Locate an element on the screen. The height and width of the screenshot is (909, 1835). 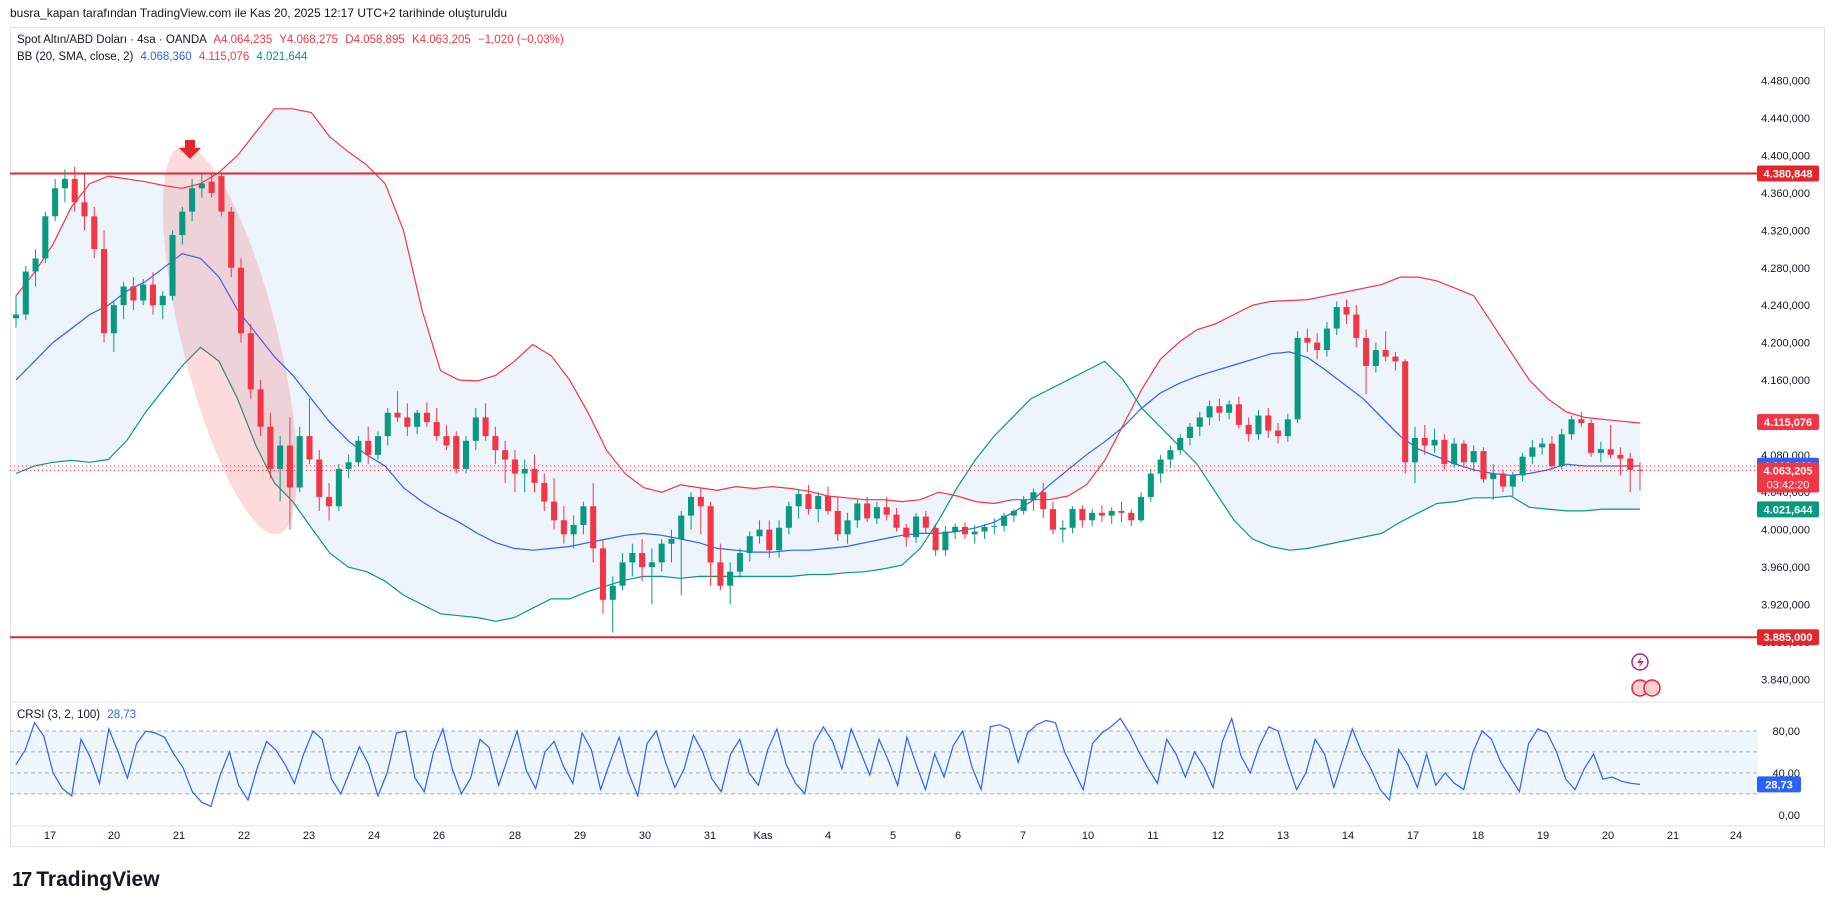
time-tick-label: 11 is located at coordinates (1152, 836).